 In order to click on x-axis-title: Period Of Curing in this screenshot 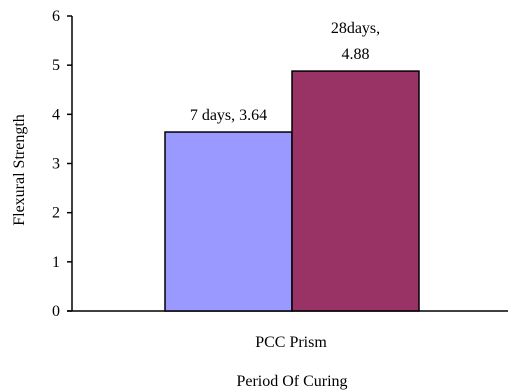, I will do `click(291, 381)`.